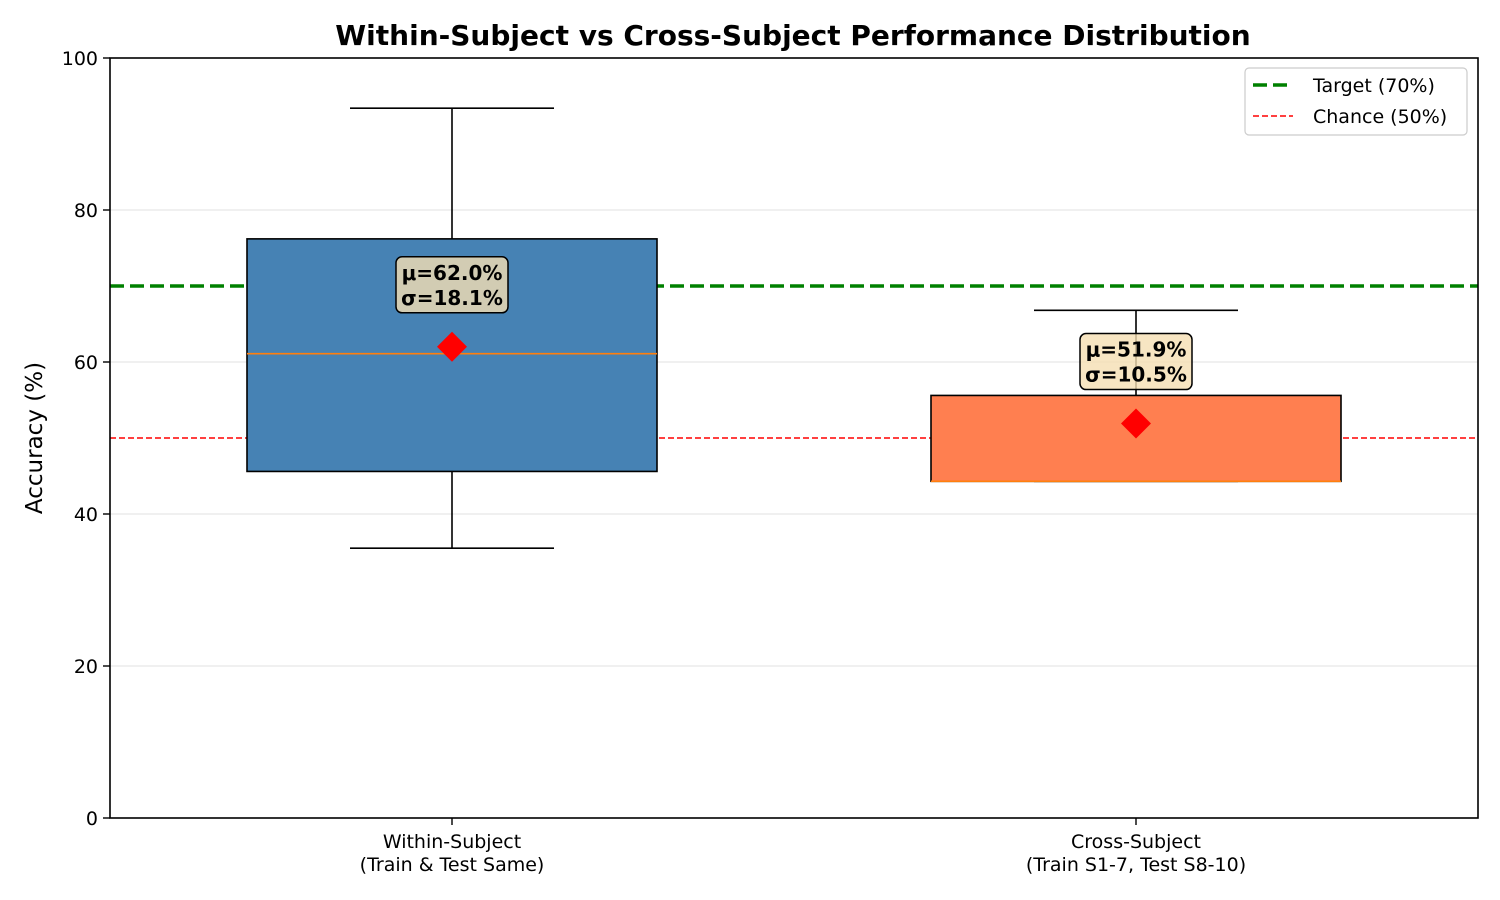  I want to click on y-tick-label: 40, so click(86, 515).